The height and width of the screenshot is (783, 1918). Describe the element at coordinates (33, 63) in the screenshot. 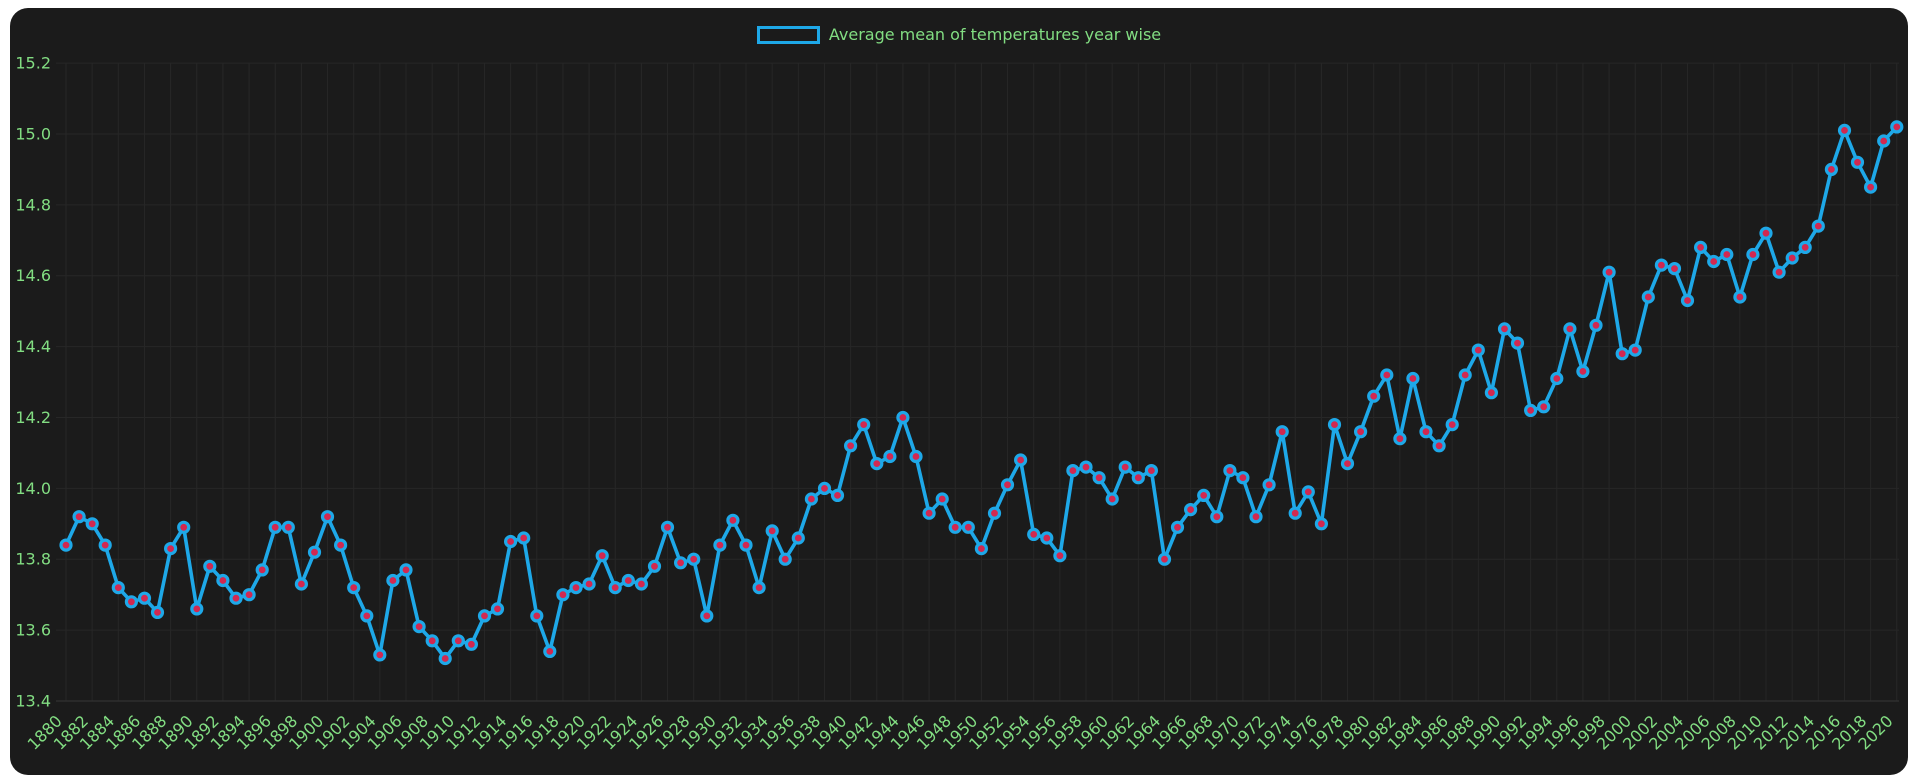

I see `y-axis-tick-label: 15.2` at that location.